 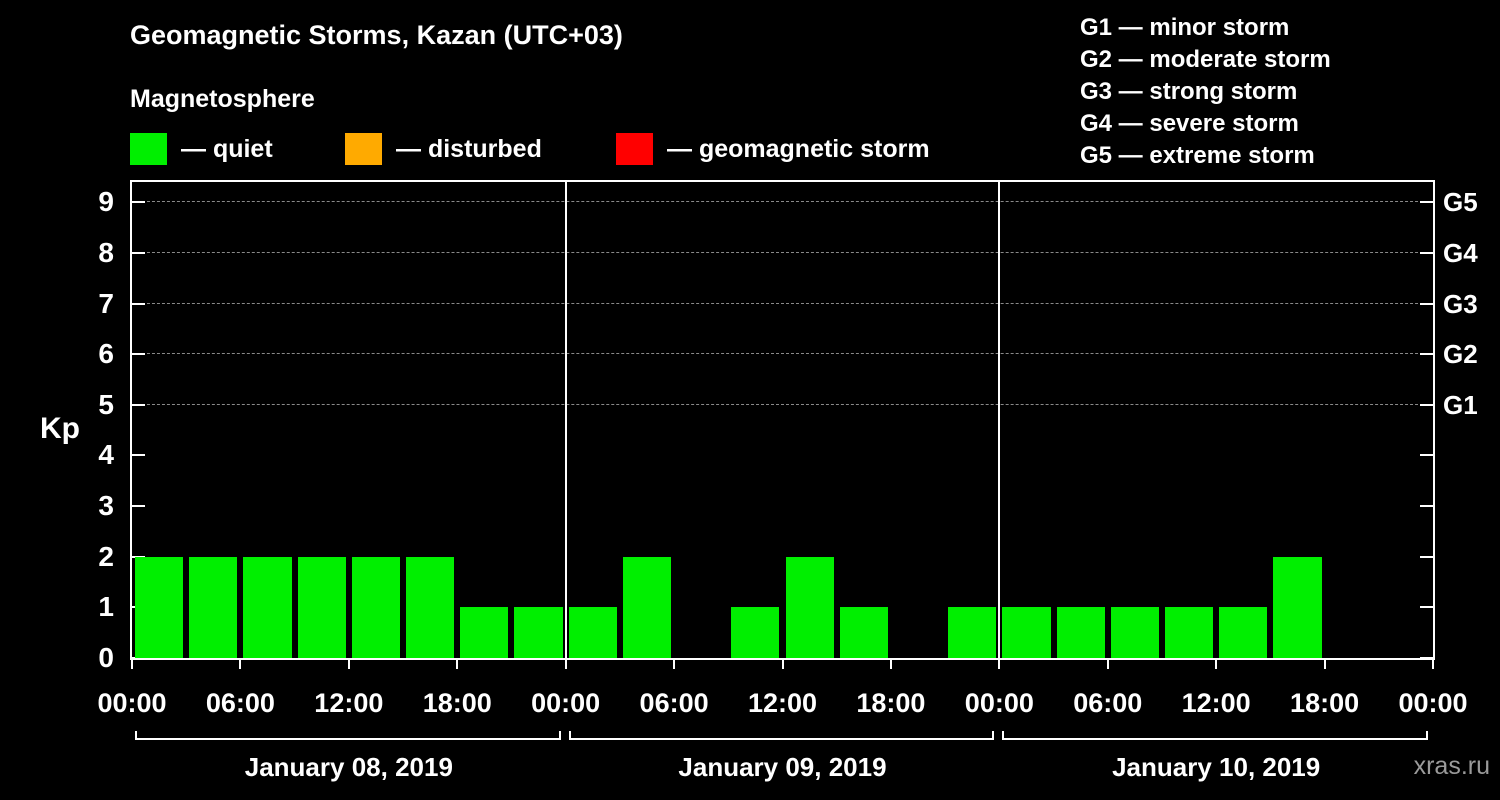 I want to click on legend-item-quiet: — quiet, so click(x=201, y=149).